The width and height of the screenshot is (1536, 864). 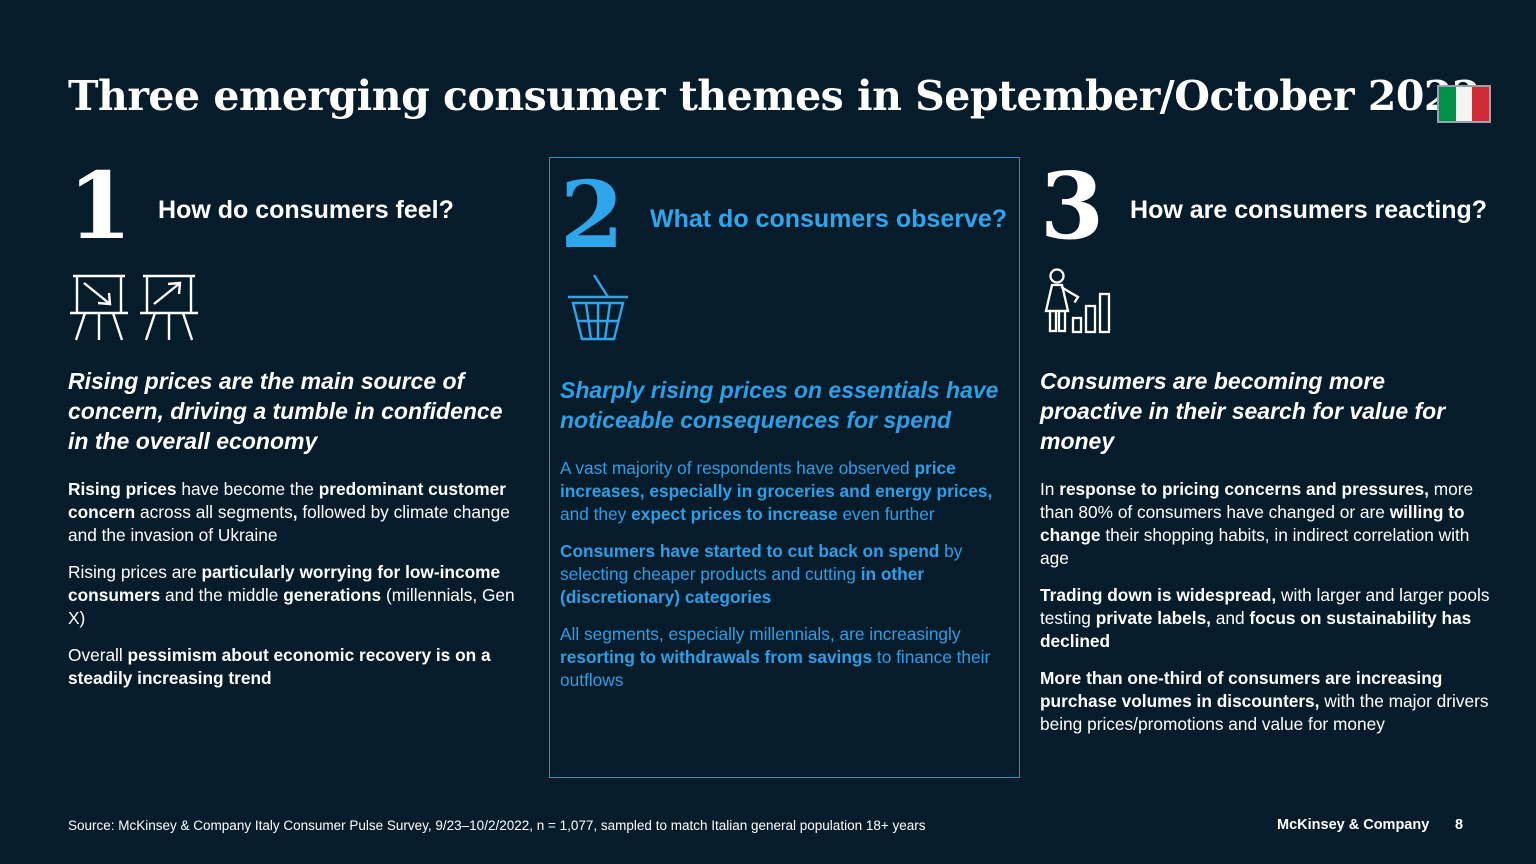 I want to click on column-number: 2, so click(x=592, y=215).